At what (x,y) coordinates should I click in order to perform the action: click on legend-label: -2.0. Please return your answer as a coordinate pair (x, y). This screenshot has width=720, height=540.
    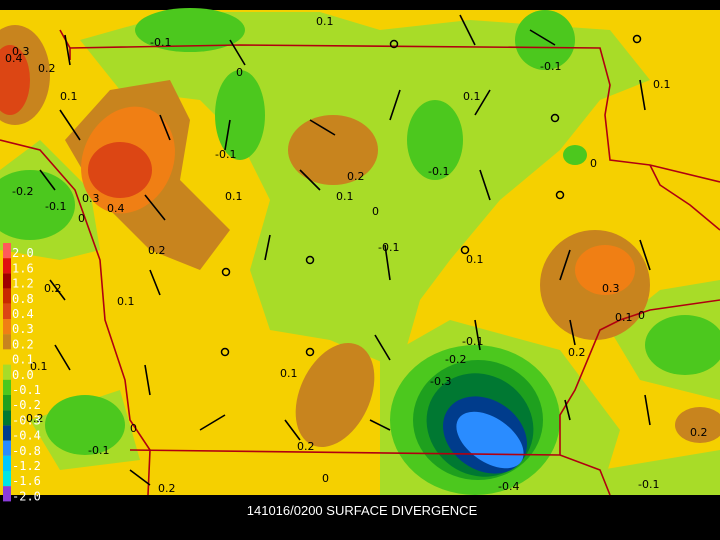
    Looking at the image, I should click on (26, 496).